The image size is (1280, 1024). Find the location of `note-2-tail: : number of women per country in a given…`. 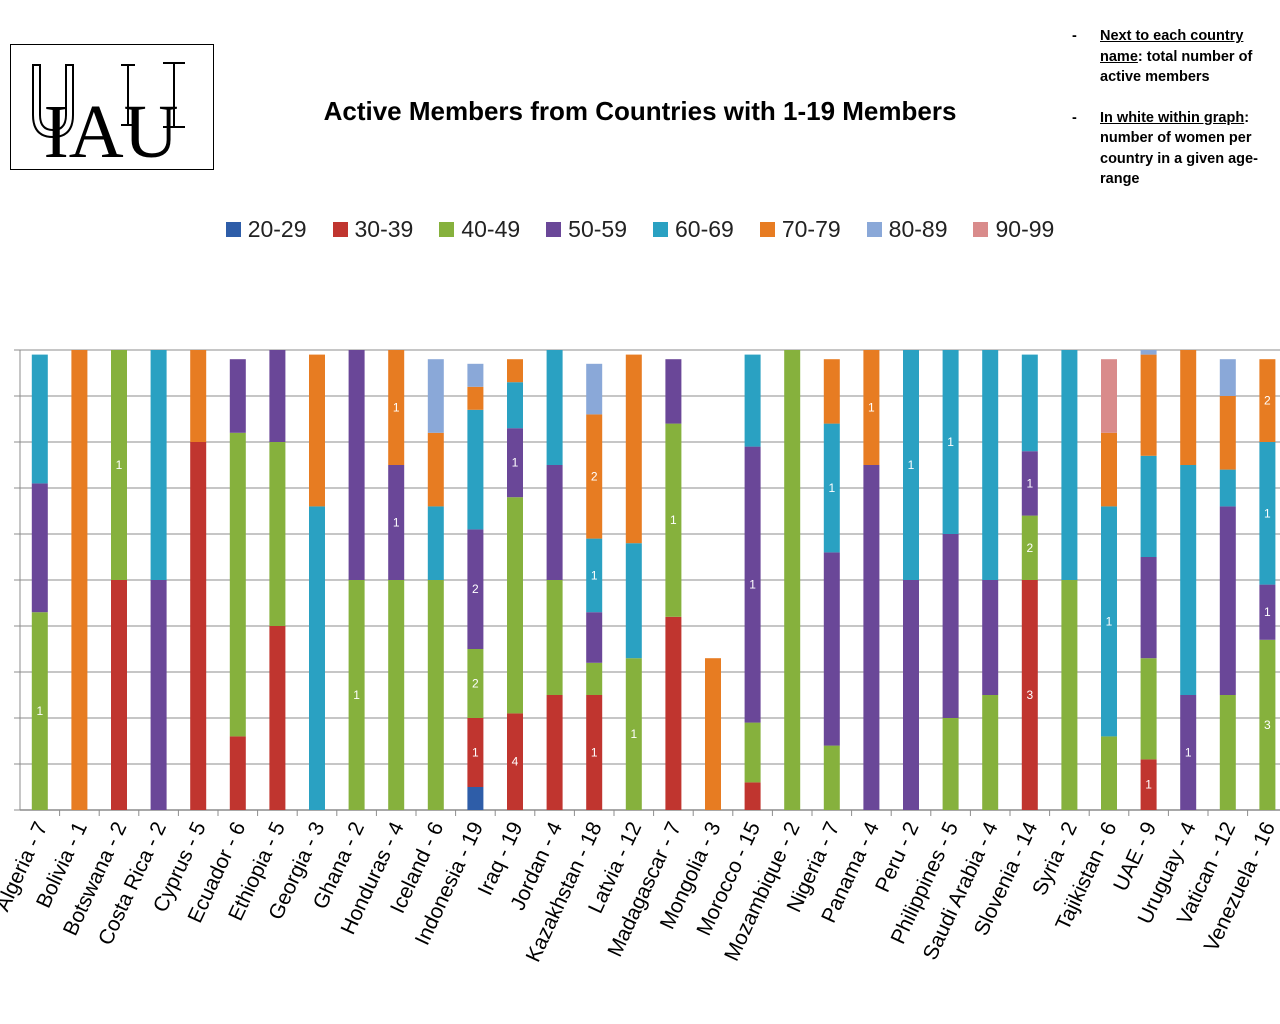

note-2-tail: : number of women per country in a given… is located at coordinates (1179, 148).